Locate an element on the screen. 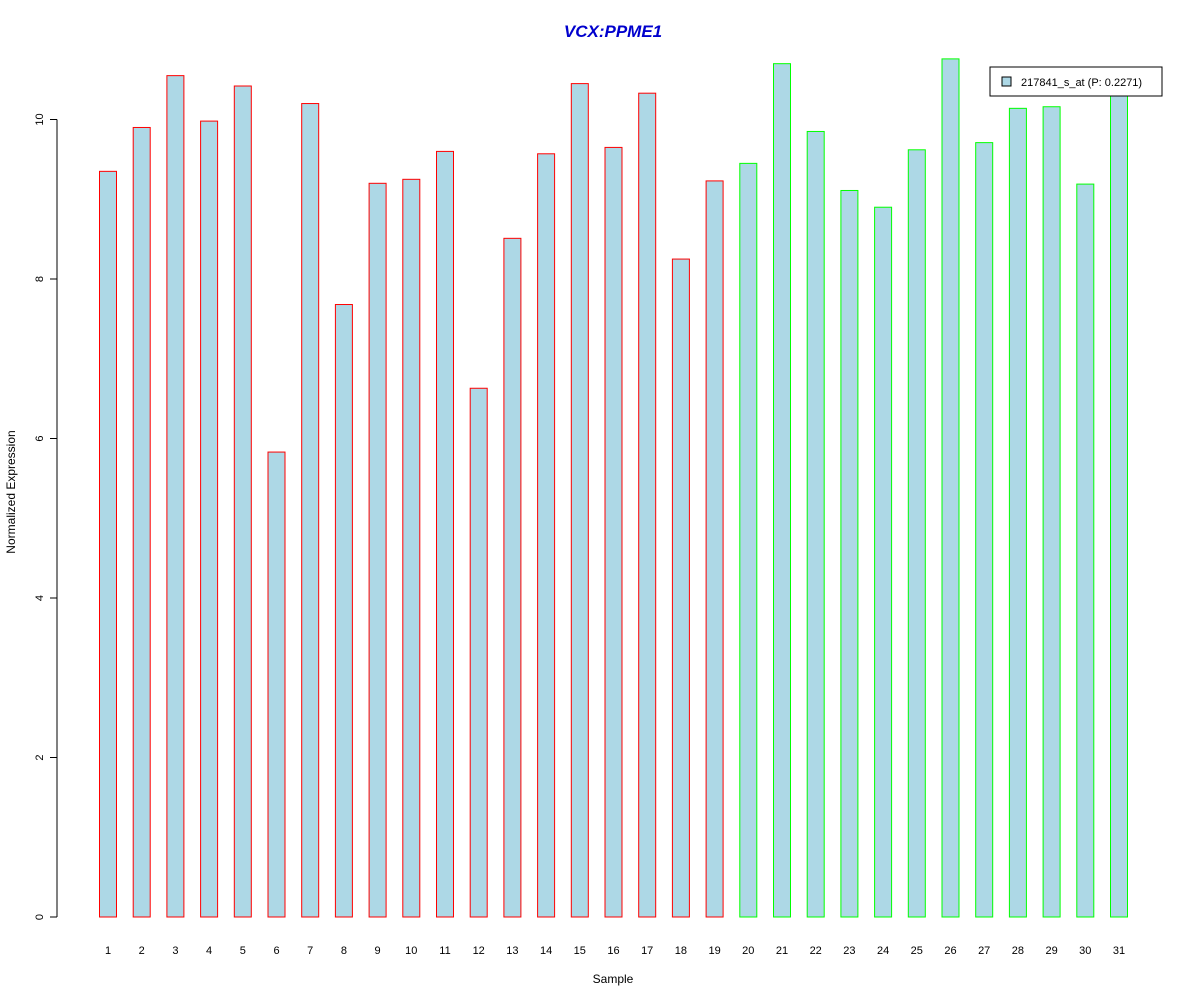 The image size is (1200, 1000). x-tick-label: 4 is located at coordinates (209, 951).